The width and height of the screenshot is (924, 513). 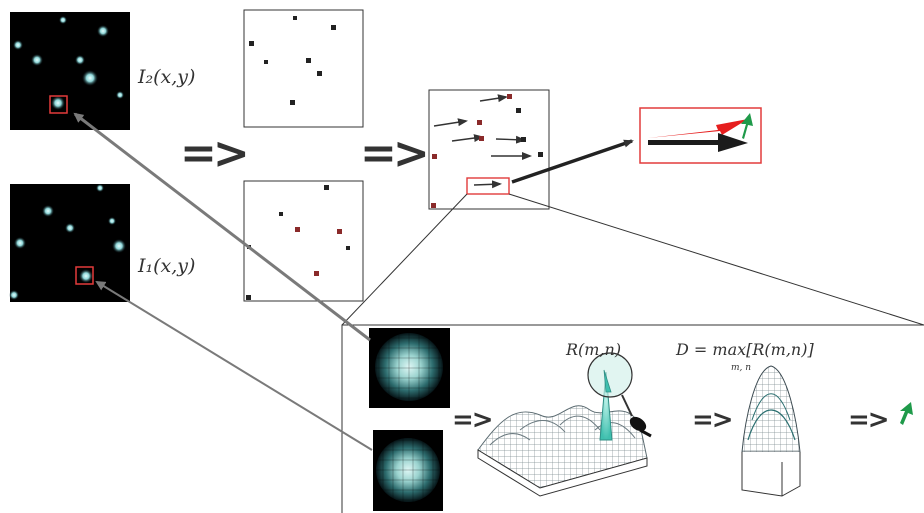 I want to click on label-d-subscript: m, n, so click(x=741, y=368).